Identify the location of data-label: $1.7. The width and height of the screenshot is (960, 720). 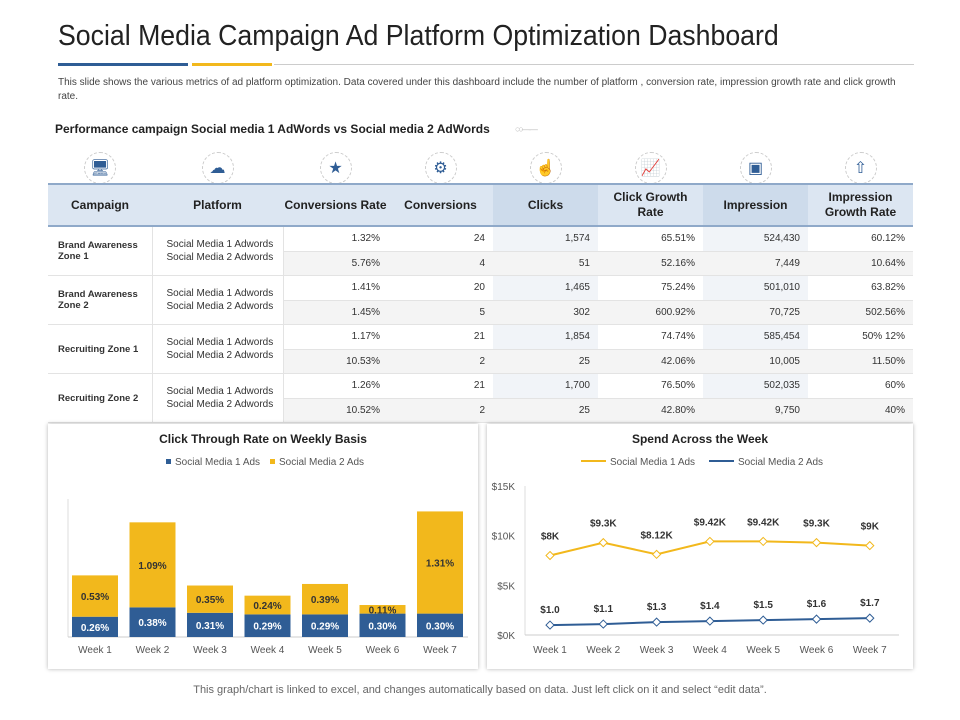
(870, 603).